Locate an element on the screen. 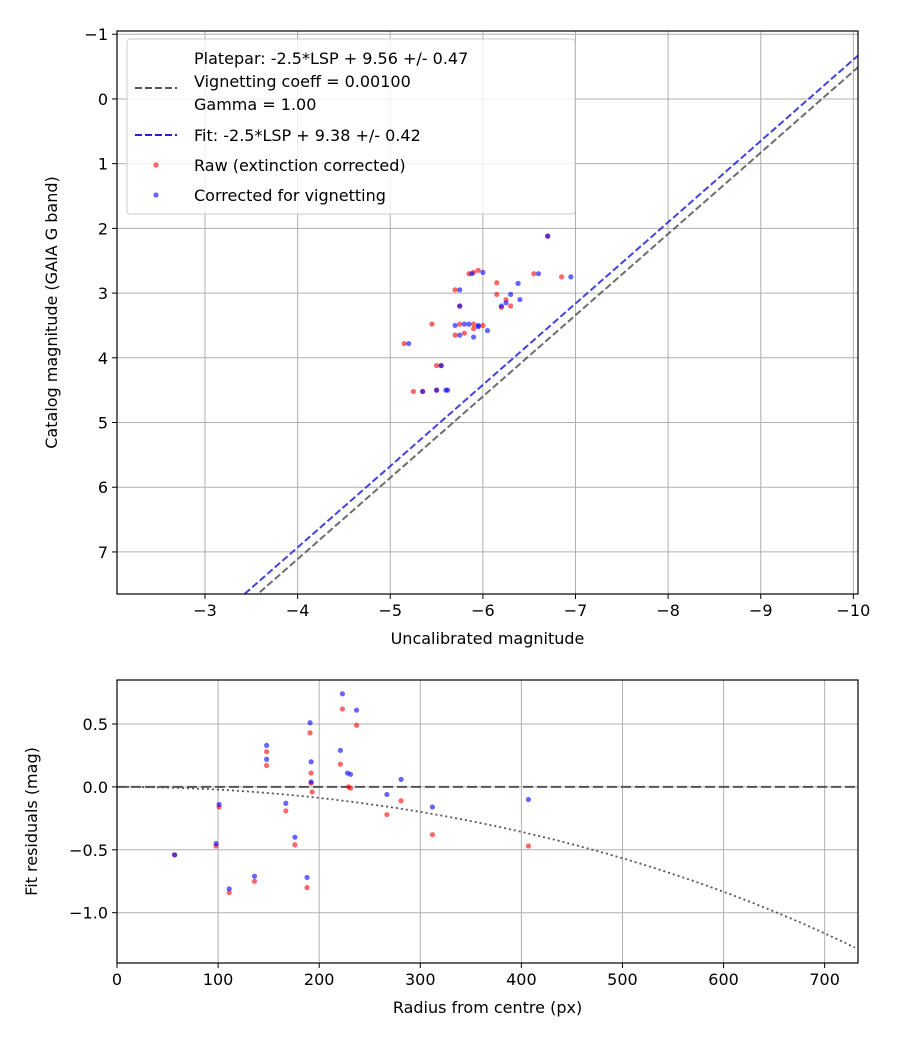  x-tick-label: −8 is located at coordinates (668, 610).